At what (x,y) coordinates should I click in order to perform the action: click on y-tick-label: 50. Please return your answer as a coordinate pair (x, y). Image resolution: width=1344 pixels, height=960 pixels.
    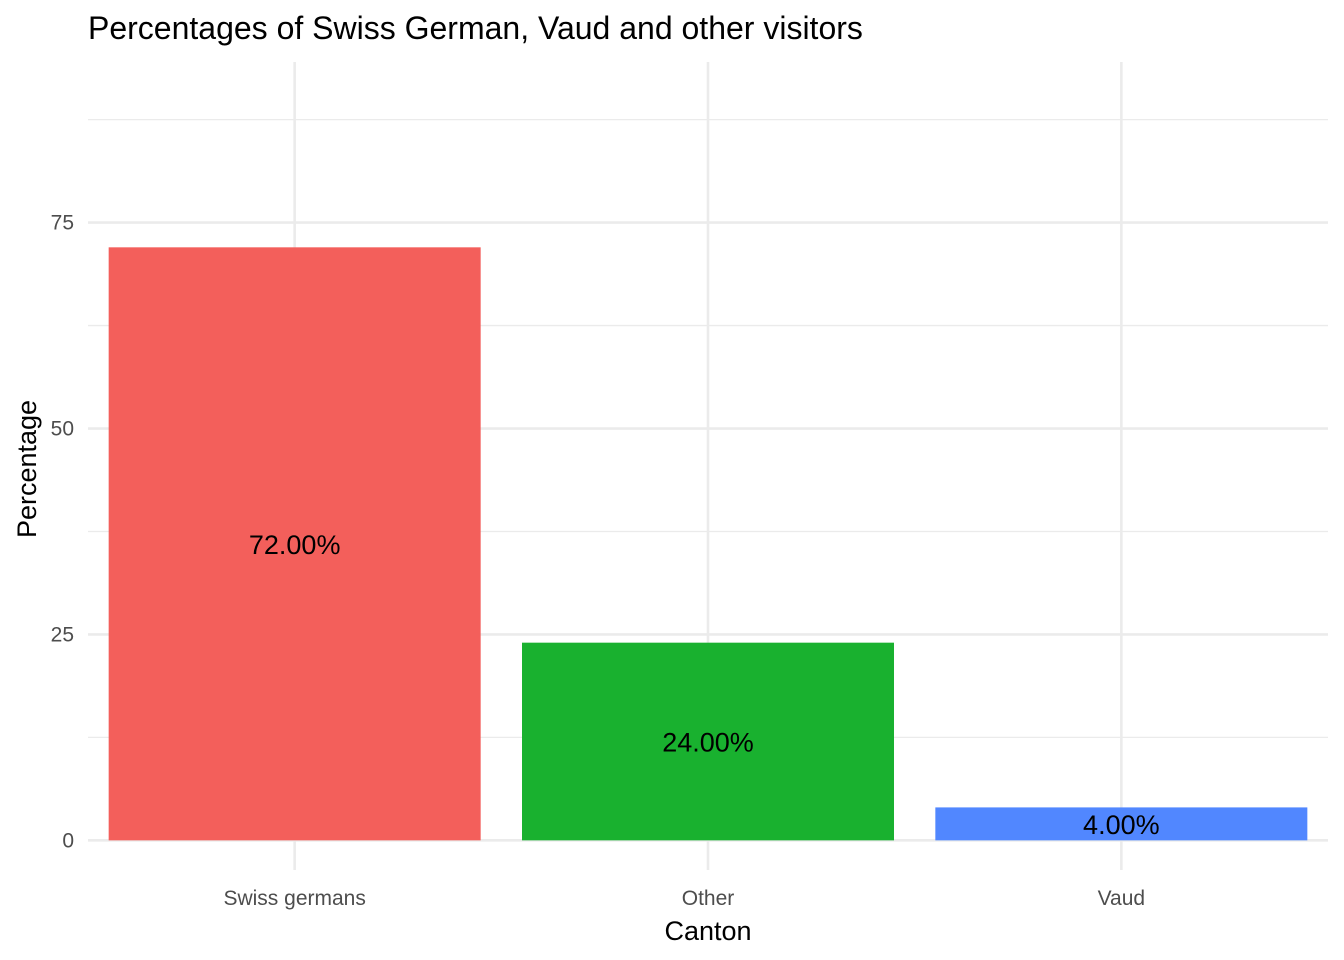
    Looking at the image, I should click on (62, 429).